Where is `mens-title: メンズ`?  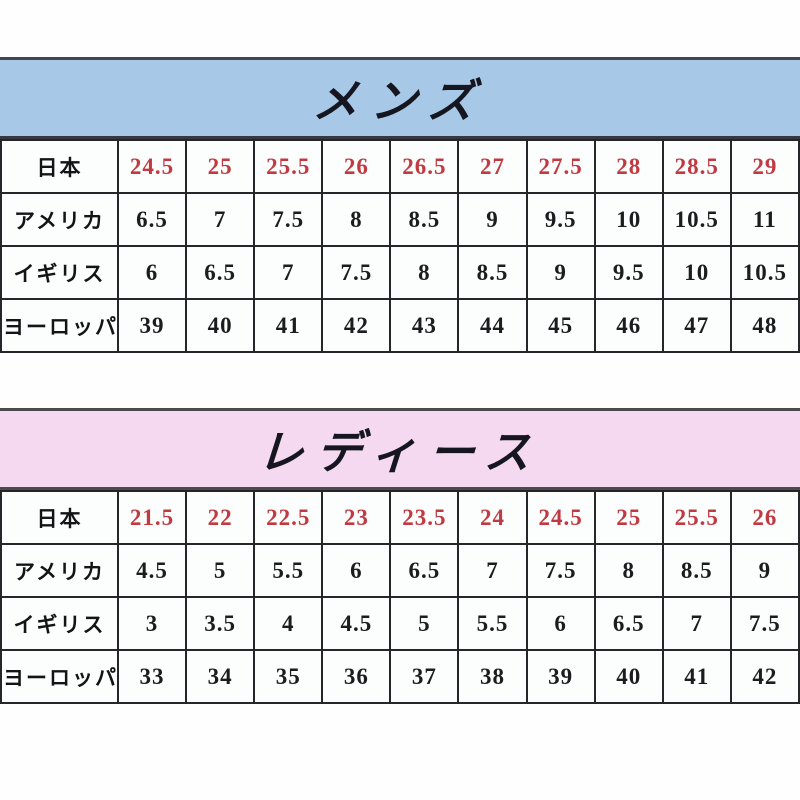 mens-title: メンズ is located at coordinates (400, 101).